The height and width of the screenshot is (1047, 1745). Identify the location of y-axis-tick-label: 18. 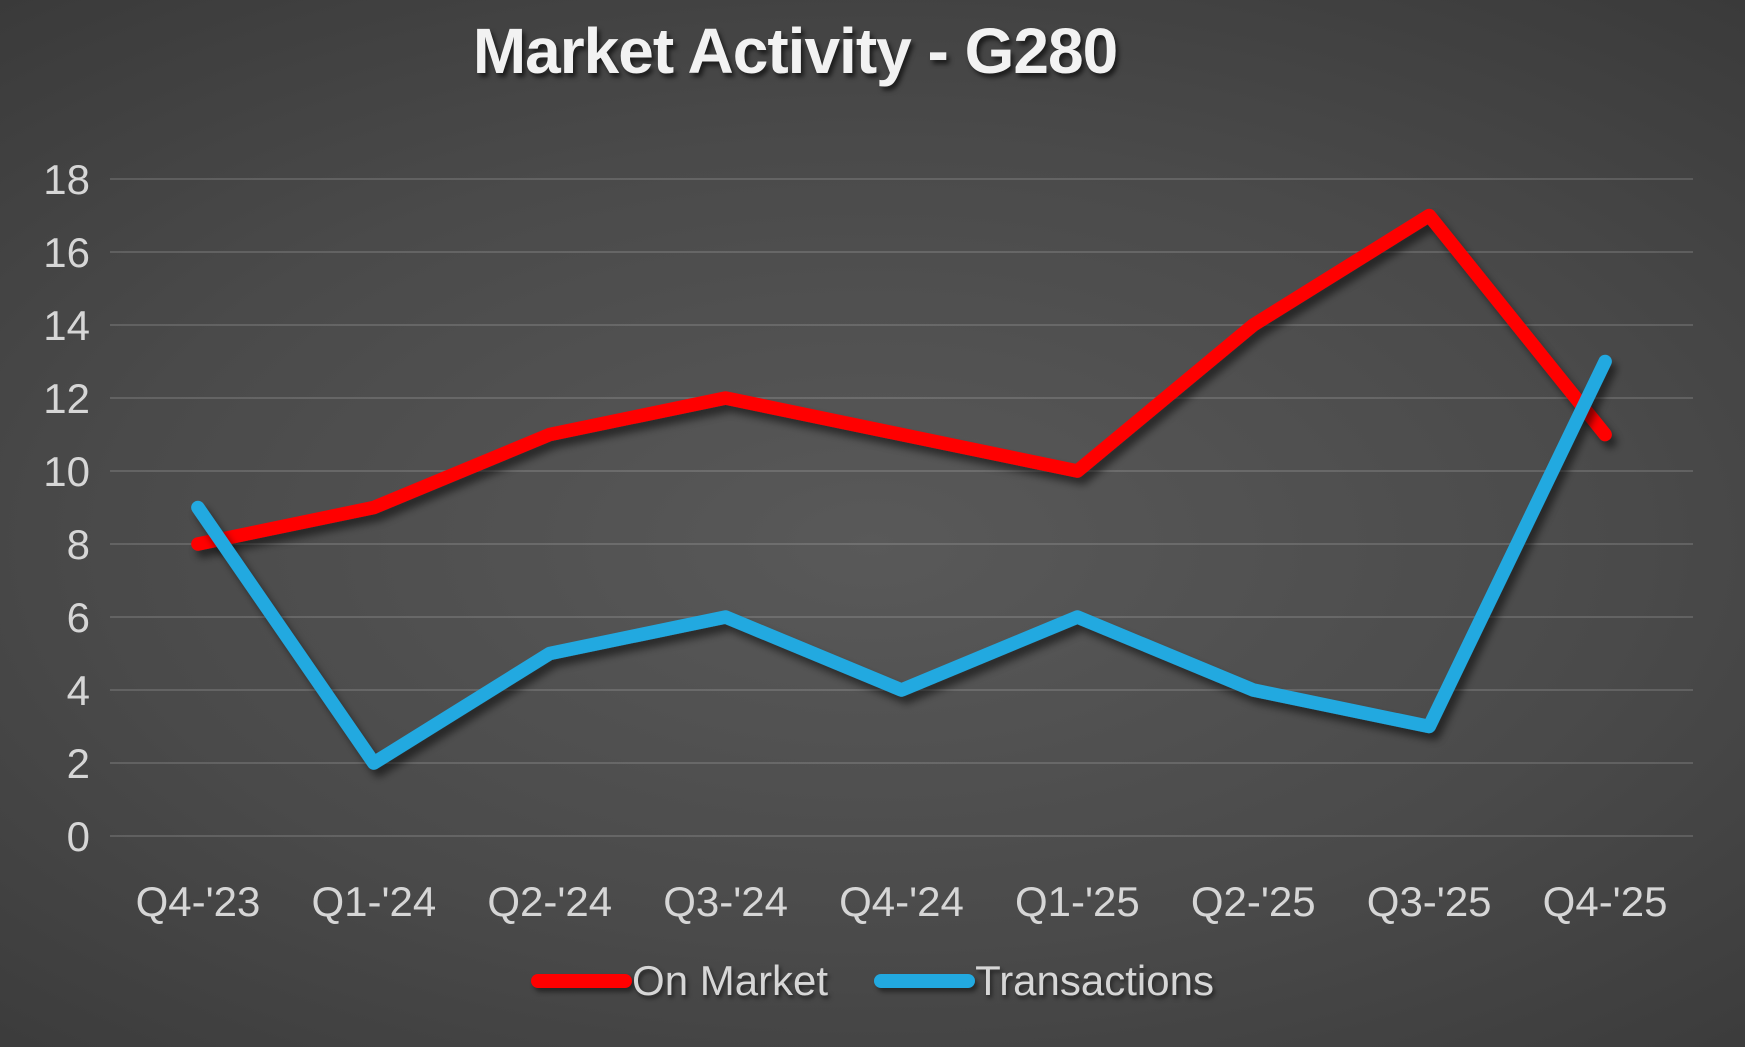
(66, 179).